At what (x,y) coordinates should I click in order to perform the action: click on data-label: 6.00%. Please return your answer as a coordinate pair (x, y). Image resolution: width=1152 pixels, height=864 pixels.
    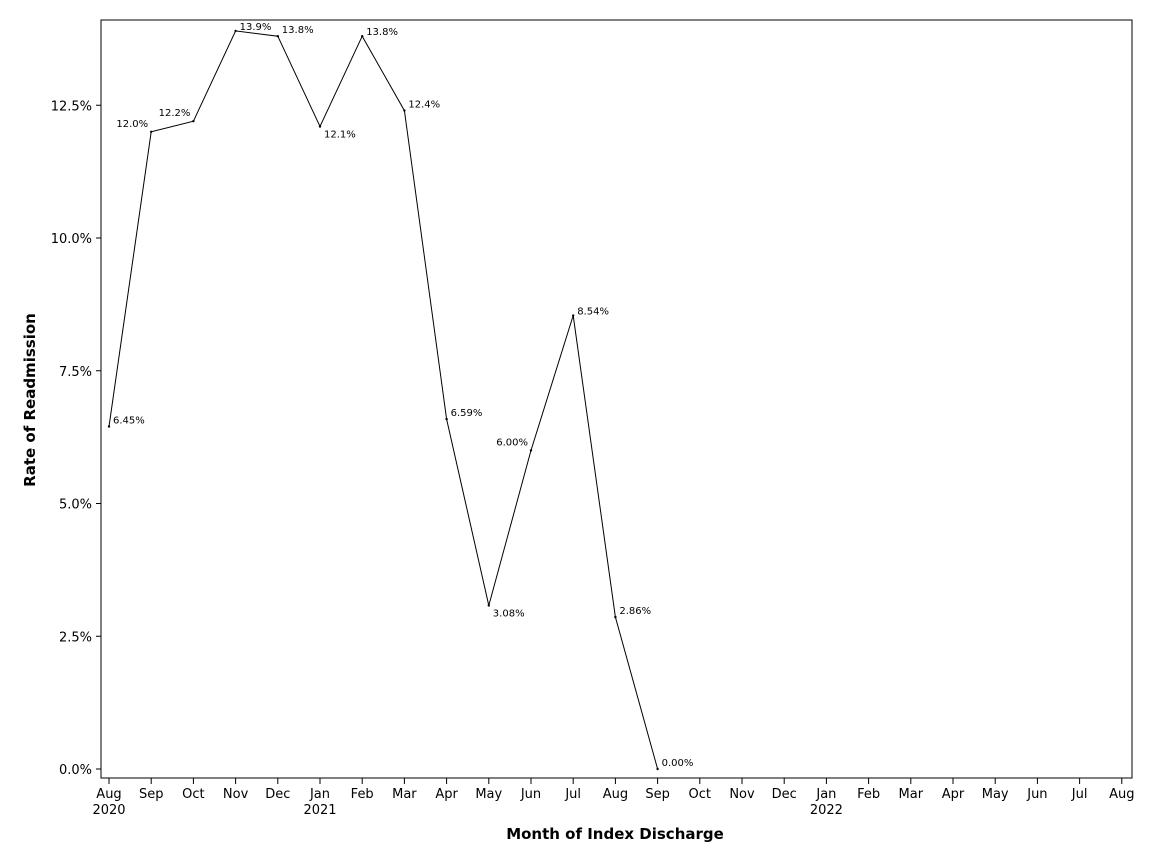
    Looking at the image, I should click on (512, 442).